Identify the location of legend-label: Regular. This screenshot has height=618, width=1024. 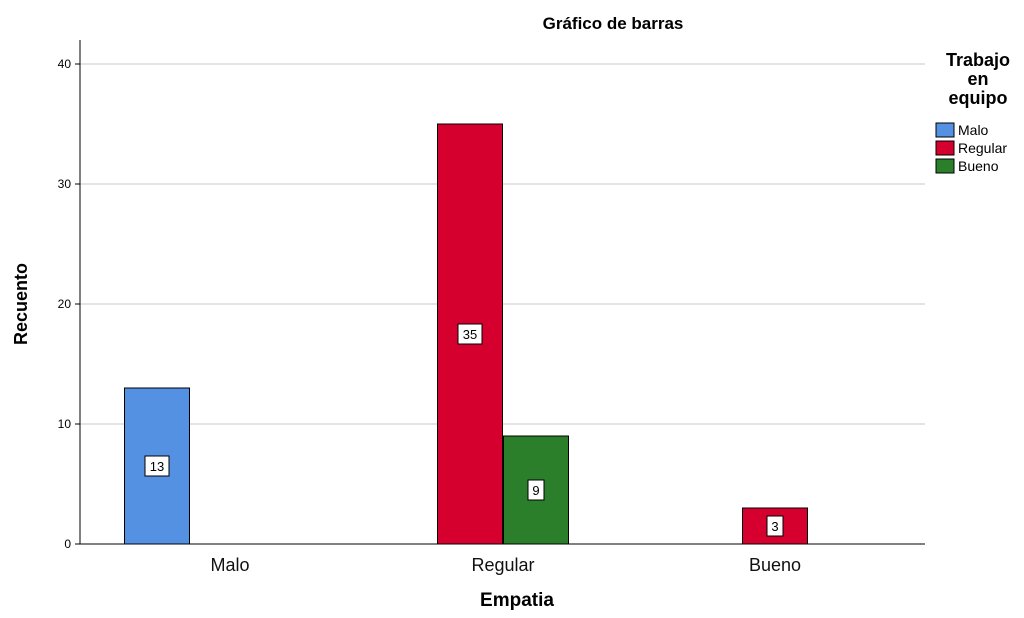
(982, 148).